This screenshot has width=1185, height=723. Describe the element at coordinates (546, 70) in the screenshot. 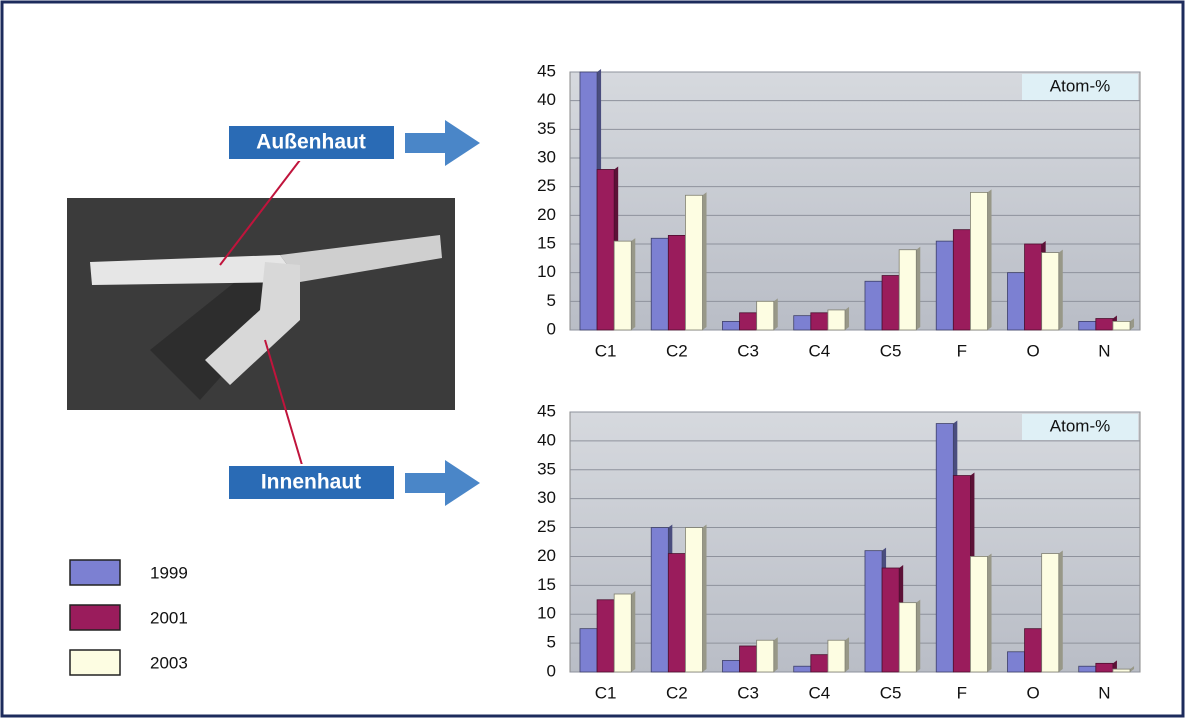

I see `y-tick-label: 45` at that location.